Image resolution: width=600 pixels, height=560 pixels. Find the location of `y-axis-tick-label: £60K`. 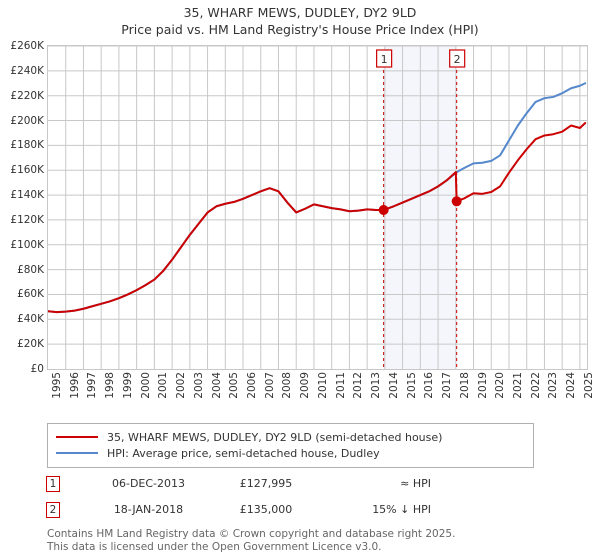

y-axis-tick-label: £60K is located at coordinates (30, 294).